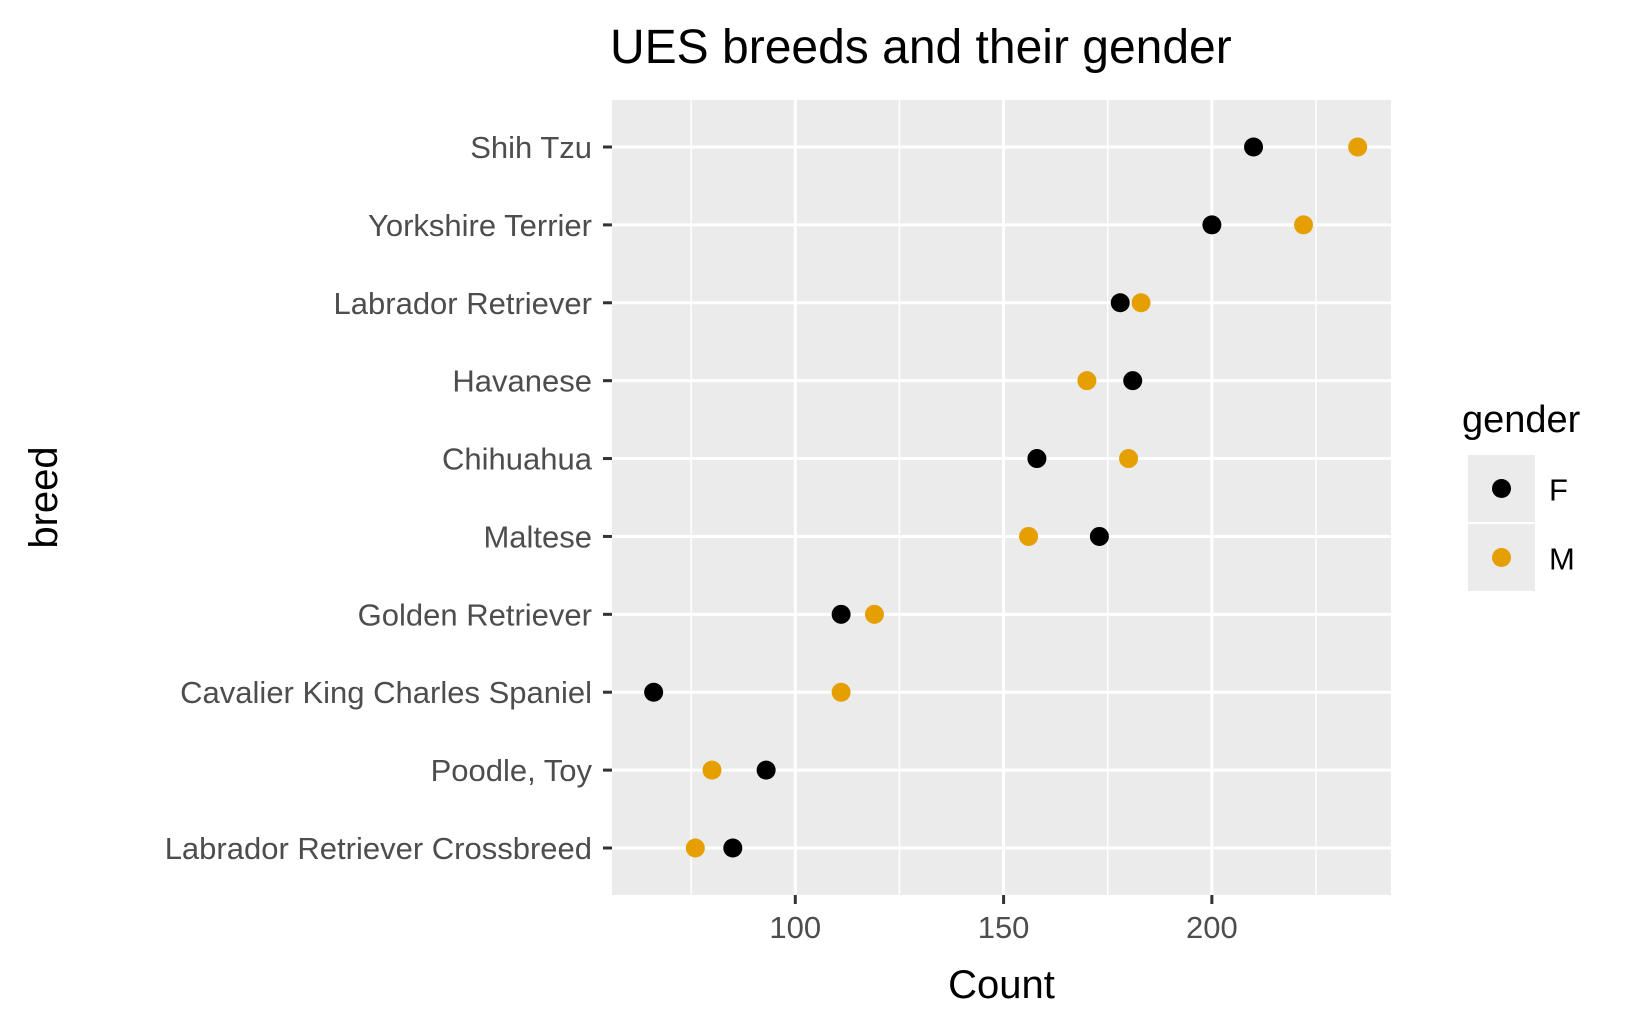  I want to click on y-tick-label: Yorkshire Terrier, so click(480, 225).